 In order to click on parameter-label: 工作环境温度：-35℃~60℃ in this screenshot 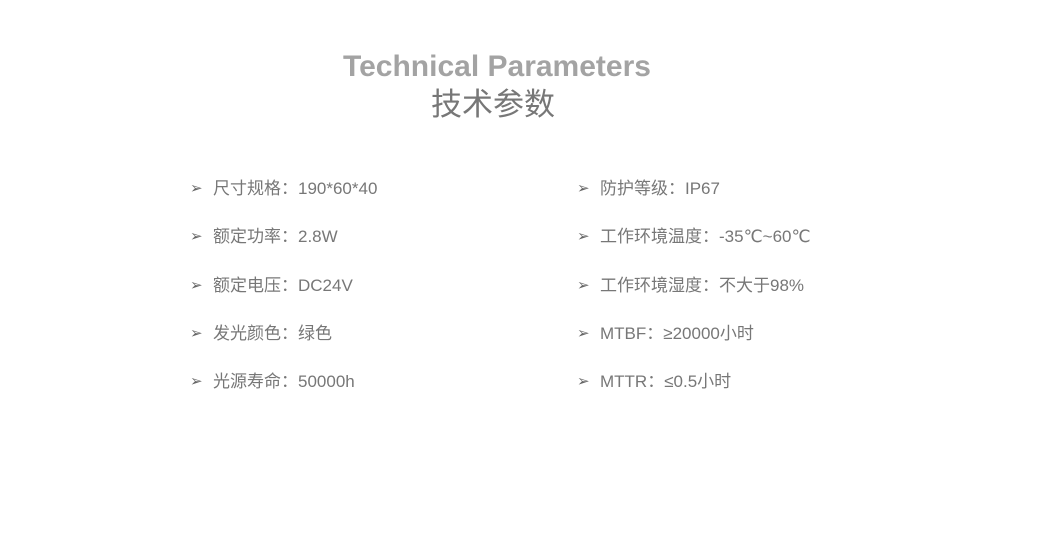, I will do `click(705, 236)`.